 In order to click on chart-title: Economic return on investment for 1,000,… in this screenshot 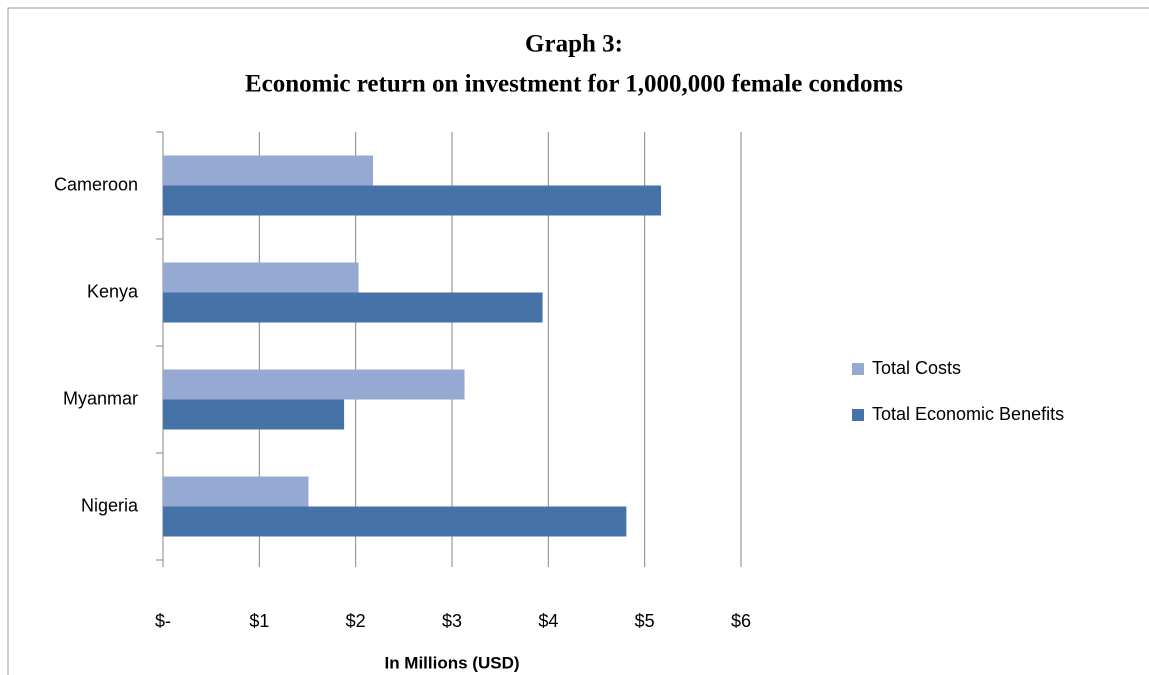, I will do `click(574, 84)`.